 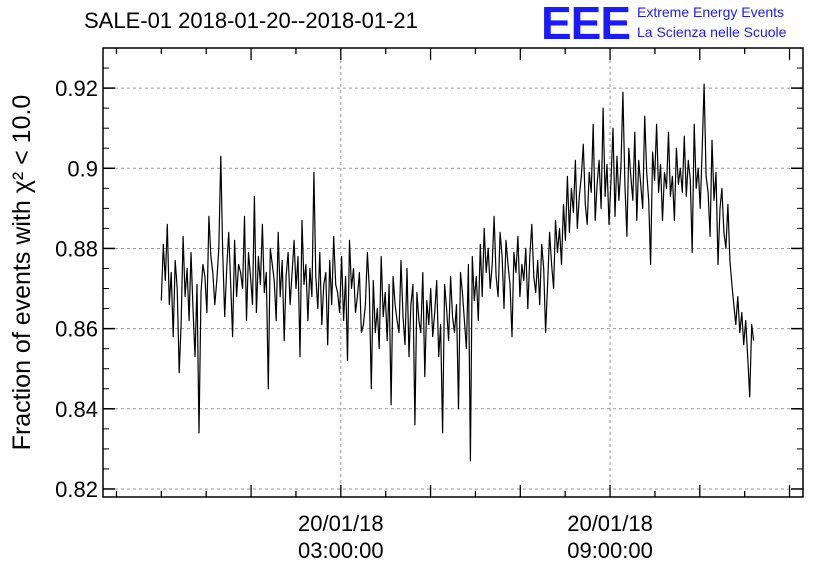 What do you see at coordinates (76, 248) in the screenshot?
I see `y-tick-label: 0.88` at bounding box center [76, 248].